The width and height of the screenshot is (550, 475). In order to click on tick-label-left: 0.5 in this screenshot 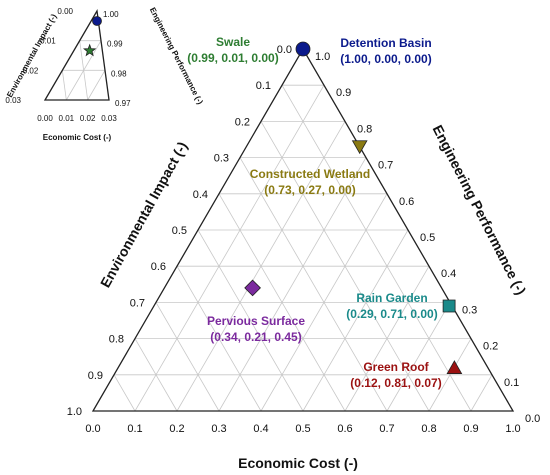, I will do `click(179, 231)`.